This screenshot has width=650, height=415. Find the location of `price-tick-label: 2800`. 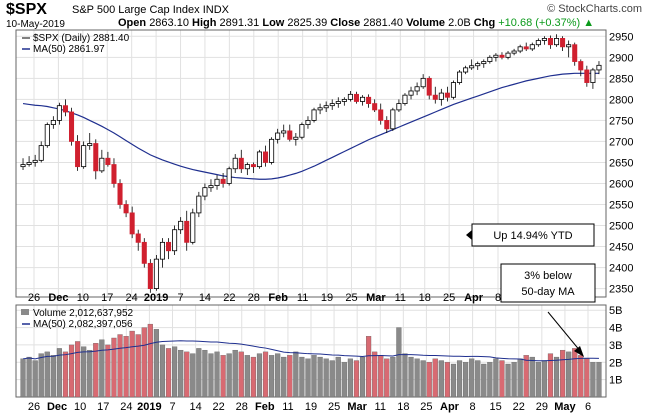

price-tick-label: 2800 is located at coordinates (621, 100).